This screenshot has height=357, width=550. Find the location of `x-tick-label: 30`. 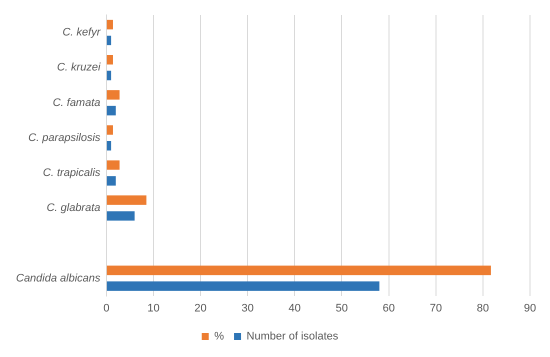

x-tick-label: 30 is located at coordinates (247, 308).